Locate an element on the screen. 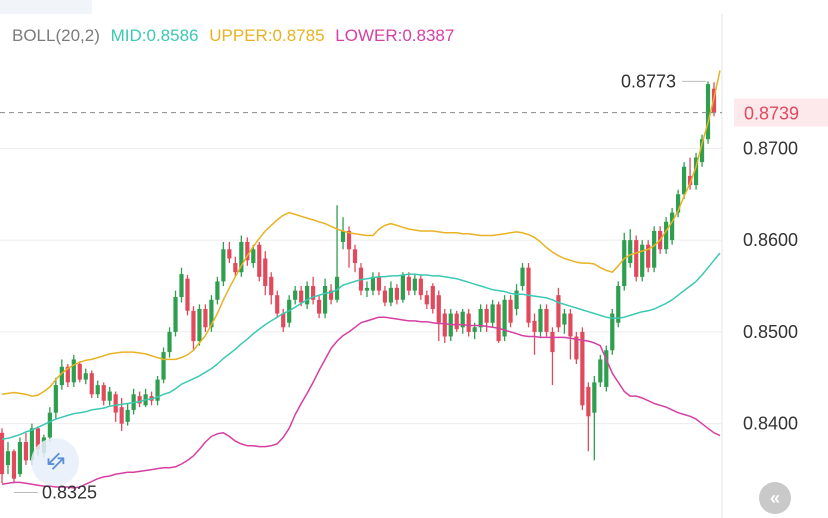 Image resolution: width=828 pixels, height=518 pixels. legend-lower: LOWER:0.8387 is located at coordinates (395, 35).